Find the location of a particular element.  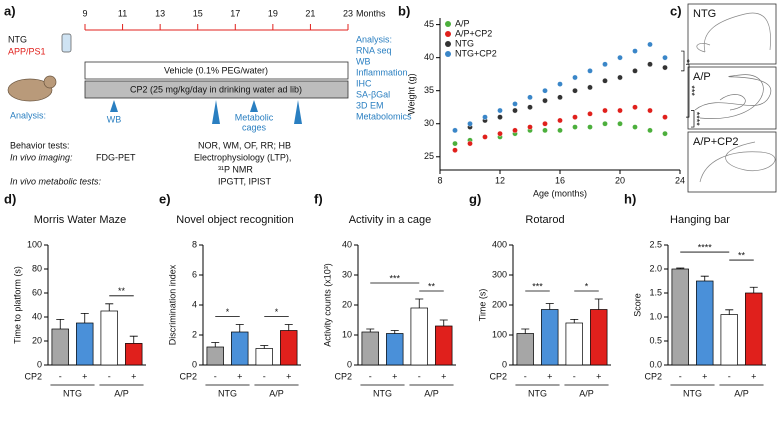

trace-label: A/P+CP2 is located at coordinates (716, 142).